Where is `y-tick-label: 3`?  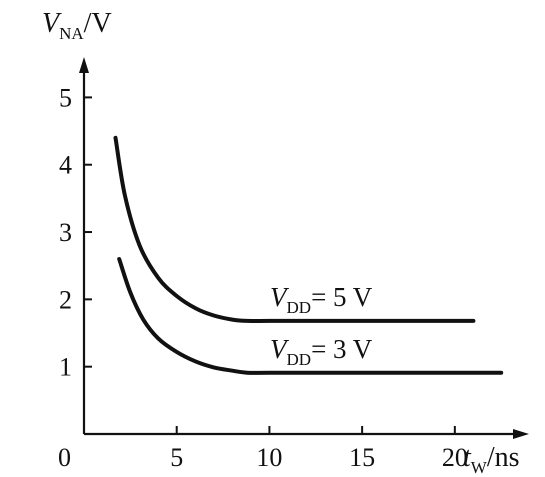
y-tick-label: 3 is located at coordinates (65, 232).